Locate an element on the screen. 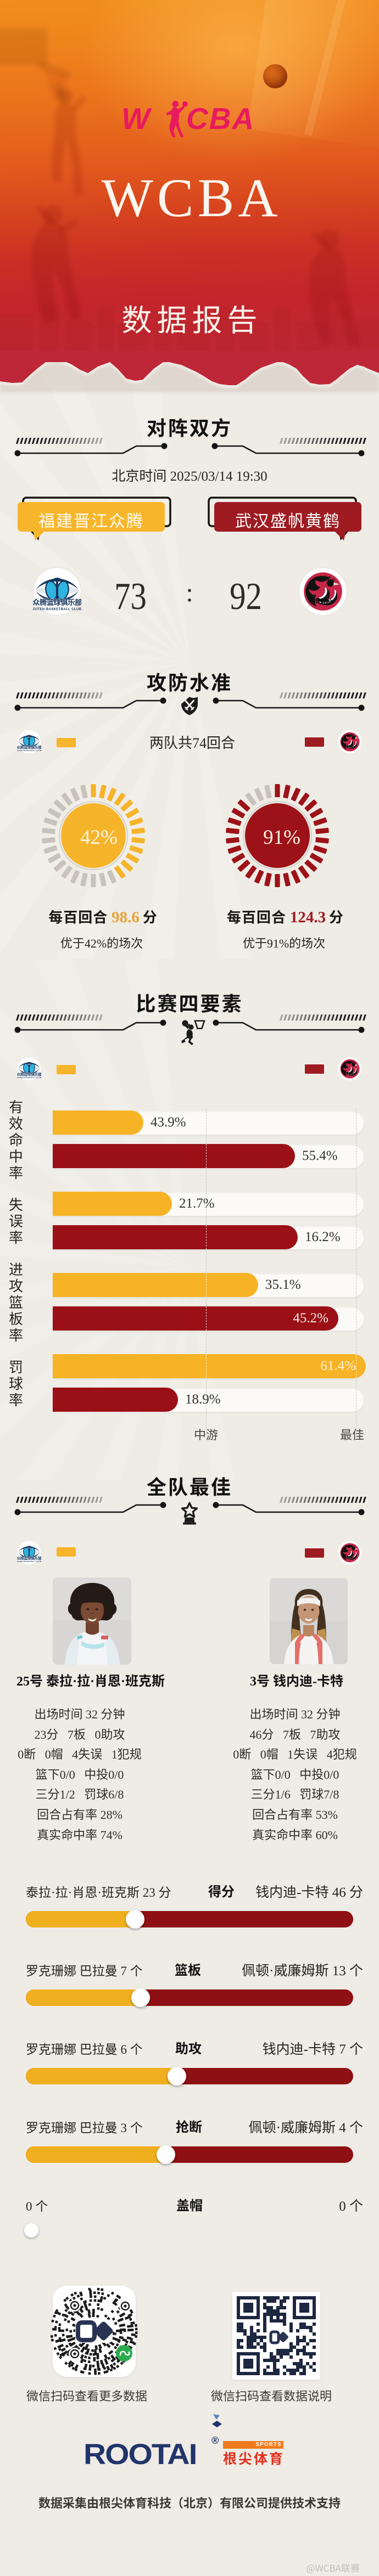 Image resolution: width=379 pixels, height=2576 pixels. svg-text: CBA is located at coordinates (220, 119).